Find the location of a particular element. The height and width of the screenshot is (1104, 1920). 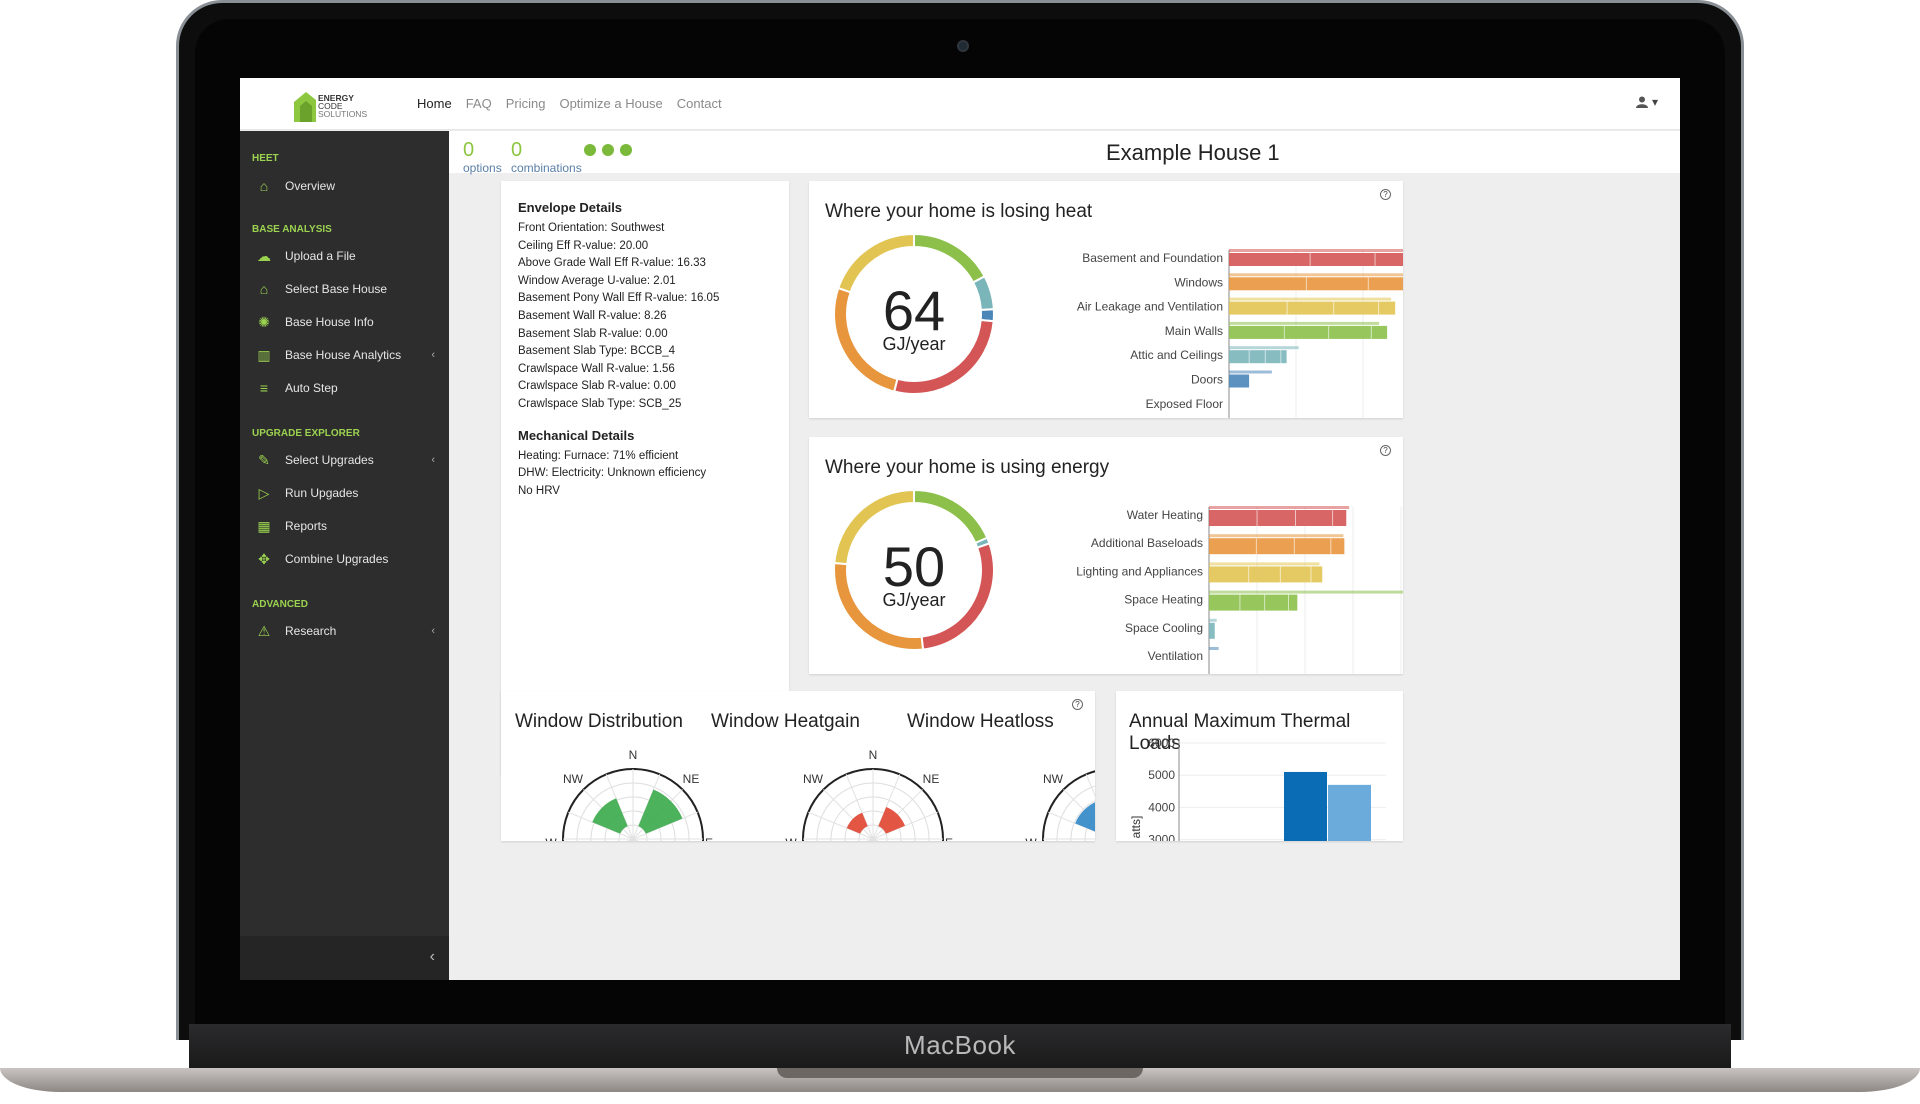

compass-label: E is located at coordinates (949, 838).